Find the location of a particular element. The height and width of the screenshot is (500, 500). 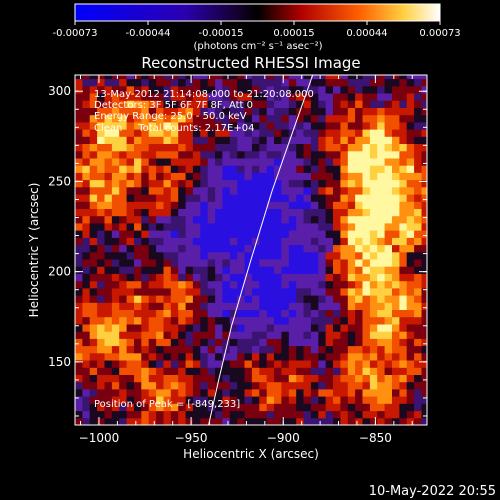

solar-limb-curve is located at coordinates (261, 250).